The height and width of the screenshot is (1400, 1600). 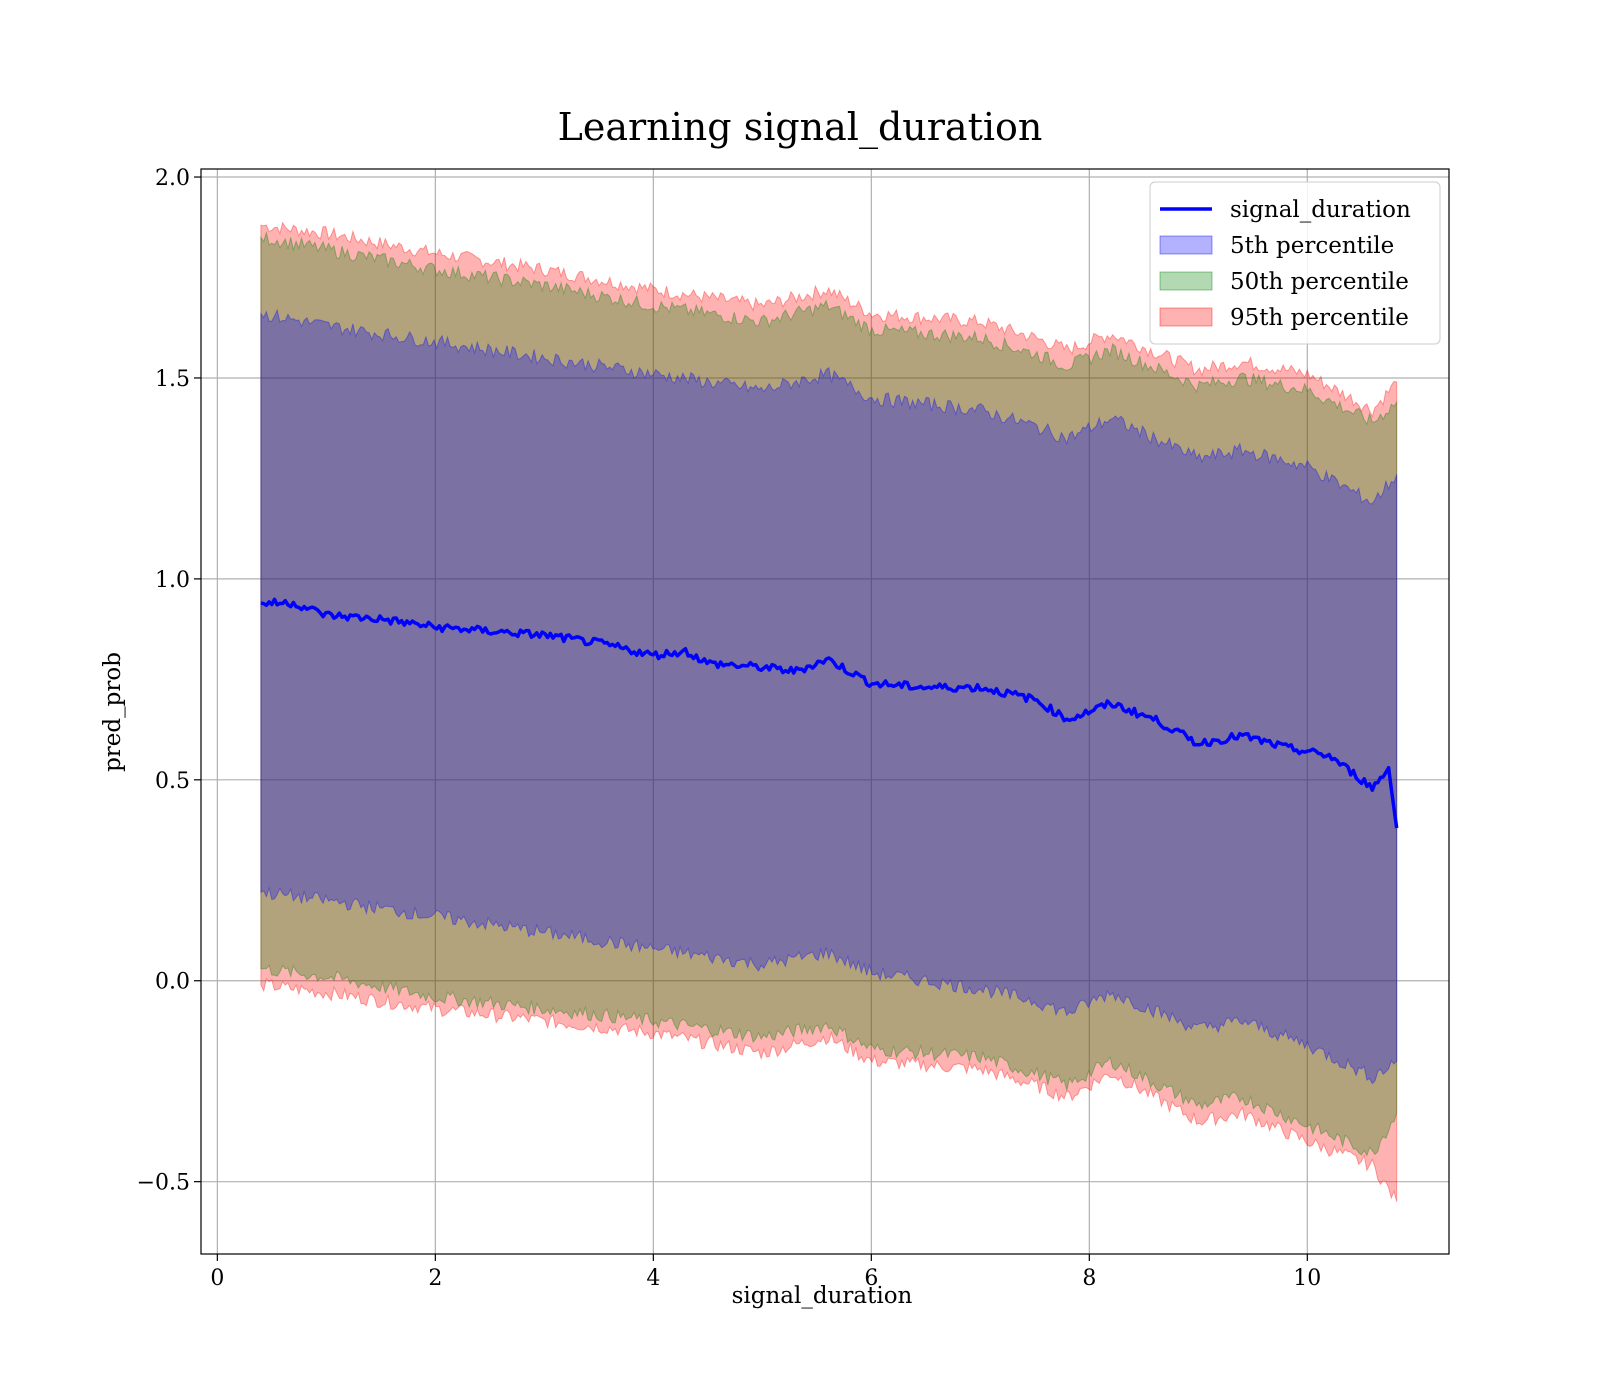 I want to click on y-tick-label: 1.5, so click(x=172, y=379).